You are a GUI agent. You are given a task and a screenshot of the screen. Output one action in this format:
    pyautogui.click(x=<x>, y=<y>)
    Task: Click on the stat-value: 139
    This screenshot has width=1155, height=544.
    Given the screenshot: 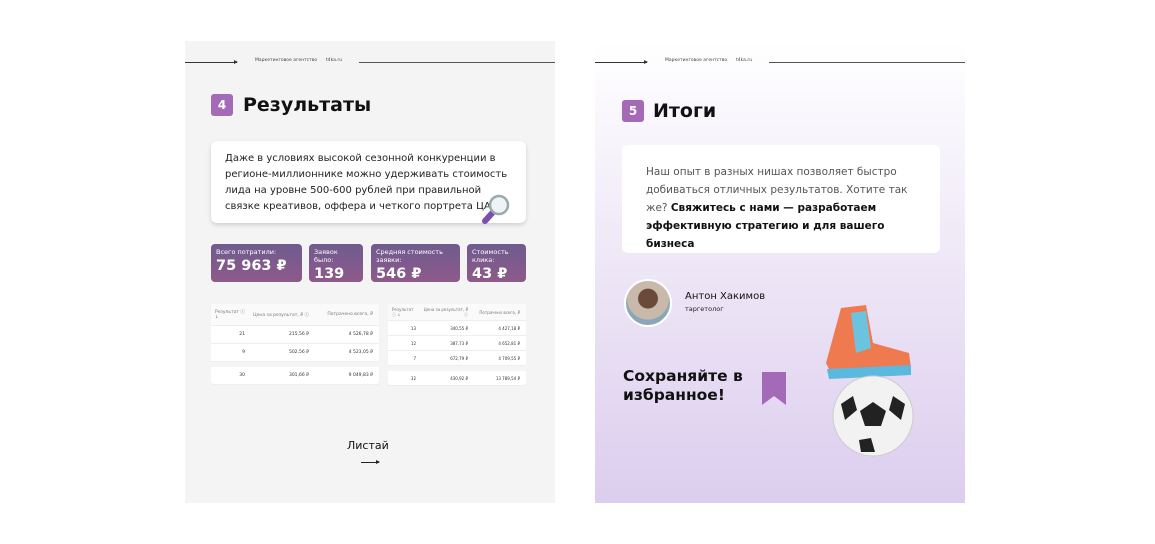 What is the action you would take?
    pyautogui.click(x=329, y=274)
    